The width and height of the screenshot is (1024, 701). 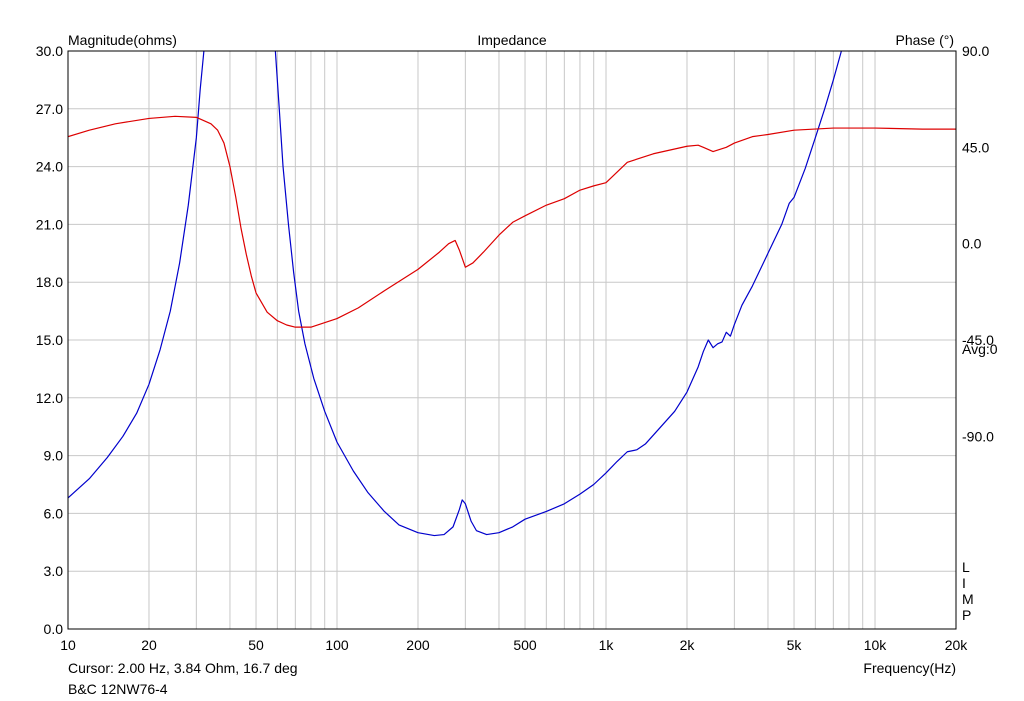 I want to click on limp-letter: I, so click(x=964, y=583).